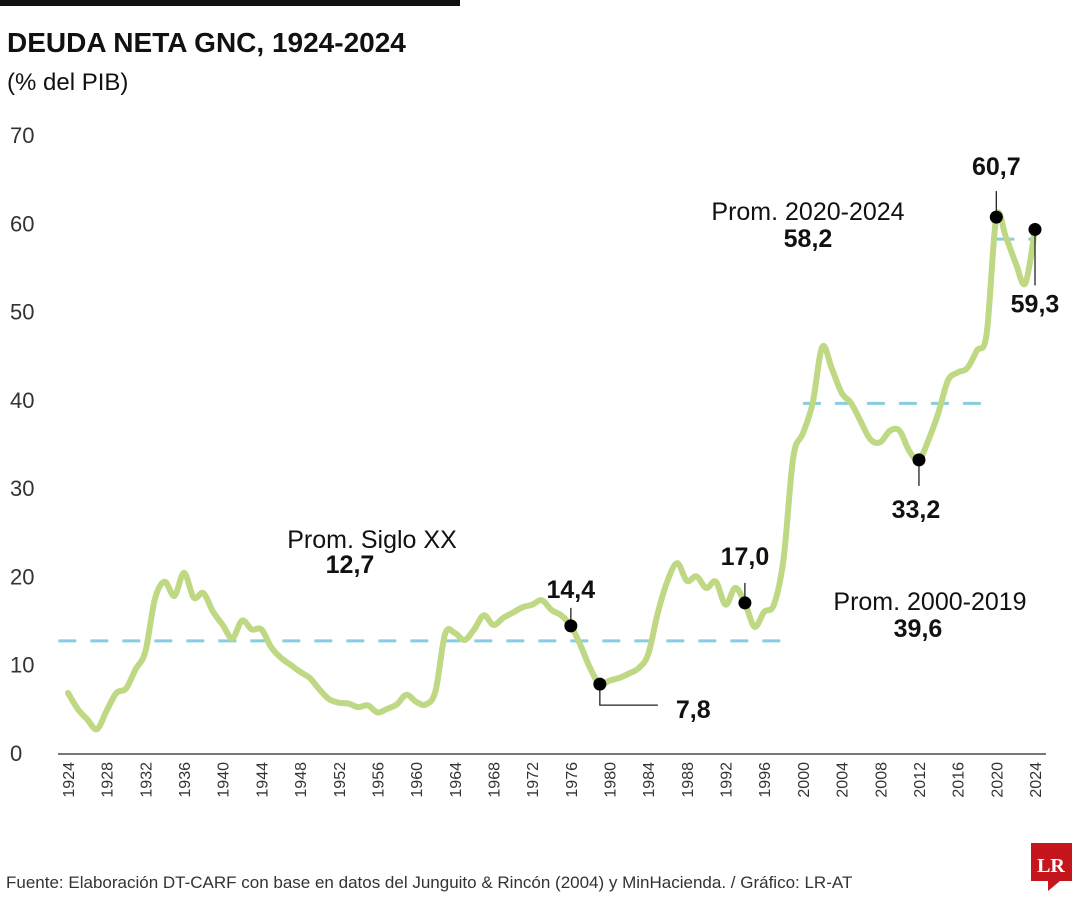 The image size is (1080, 900). I want to click on x-tick-label: 1980, so click(611, 780).